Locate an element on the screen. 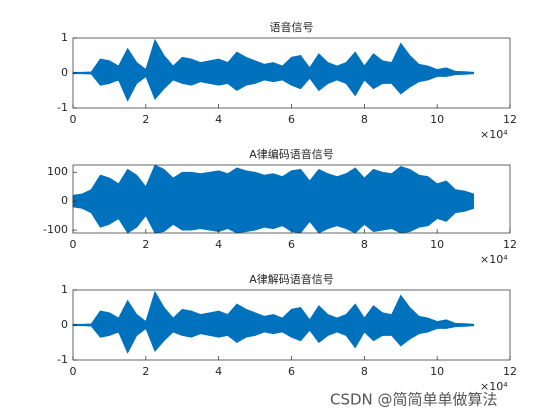 This screenshot has height=420, width=560. chart-title: A律解码语音信号 is located at coordinates (291, 279).